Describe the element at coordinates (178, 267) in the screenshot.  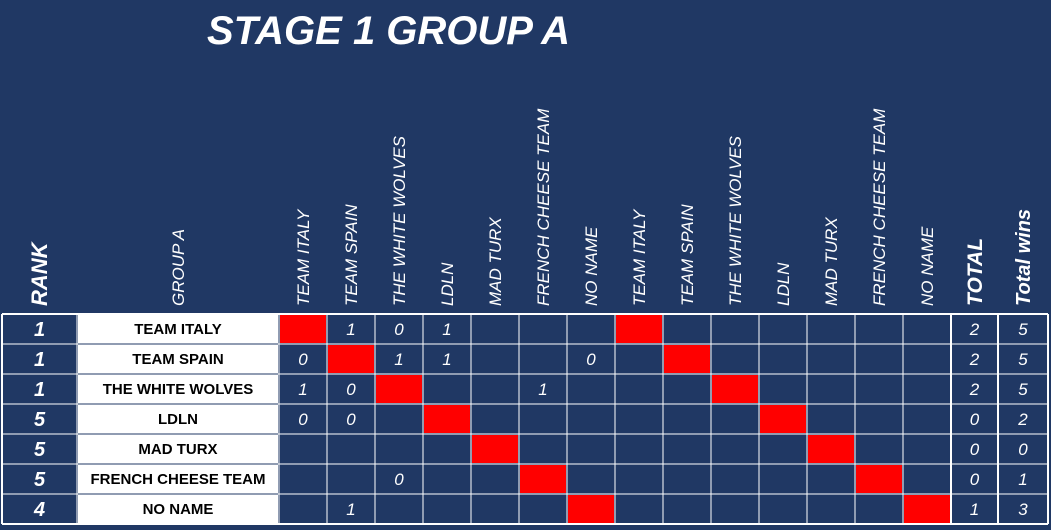
I see `group-header: GROUP A` at that location.